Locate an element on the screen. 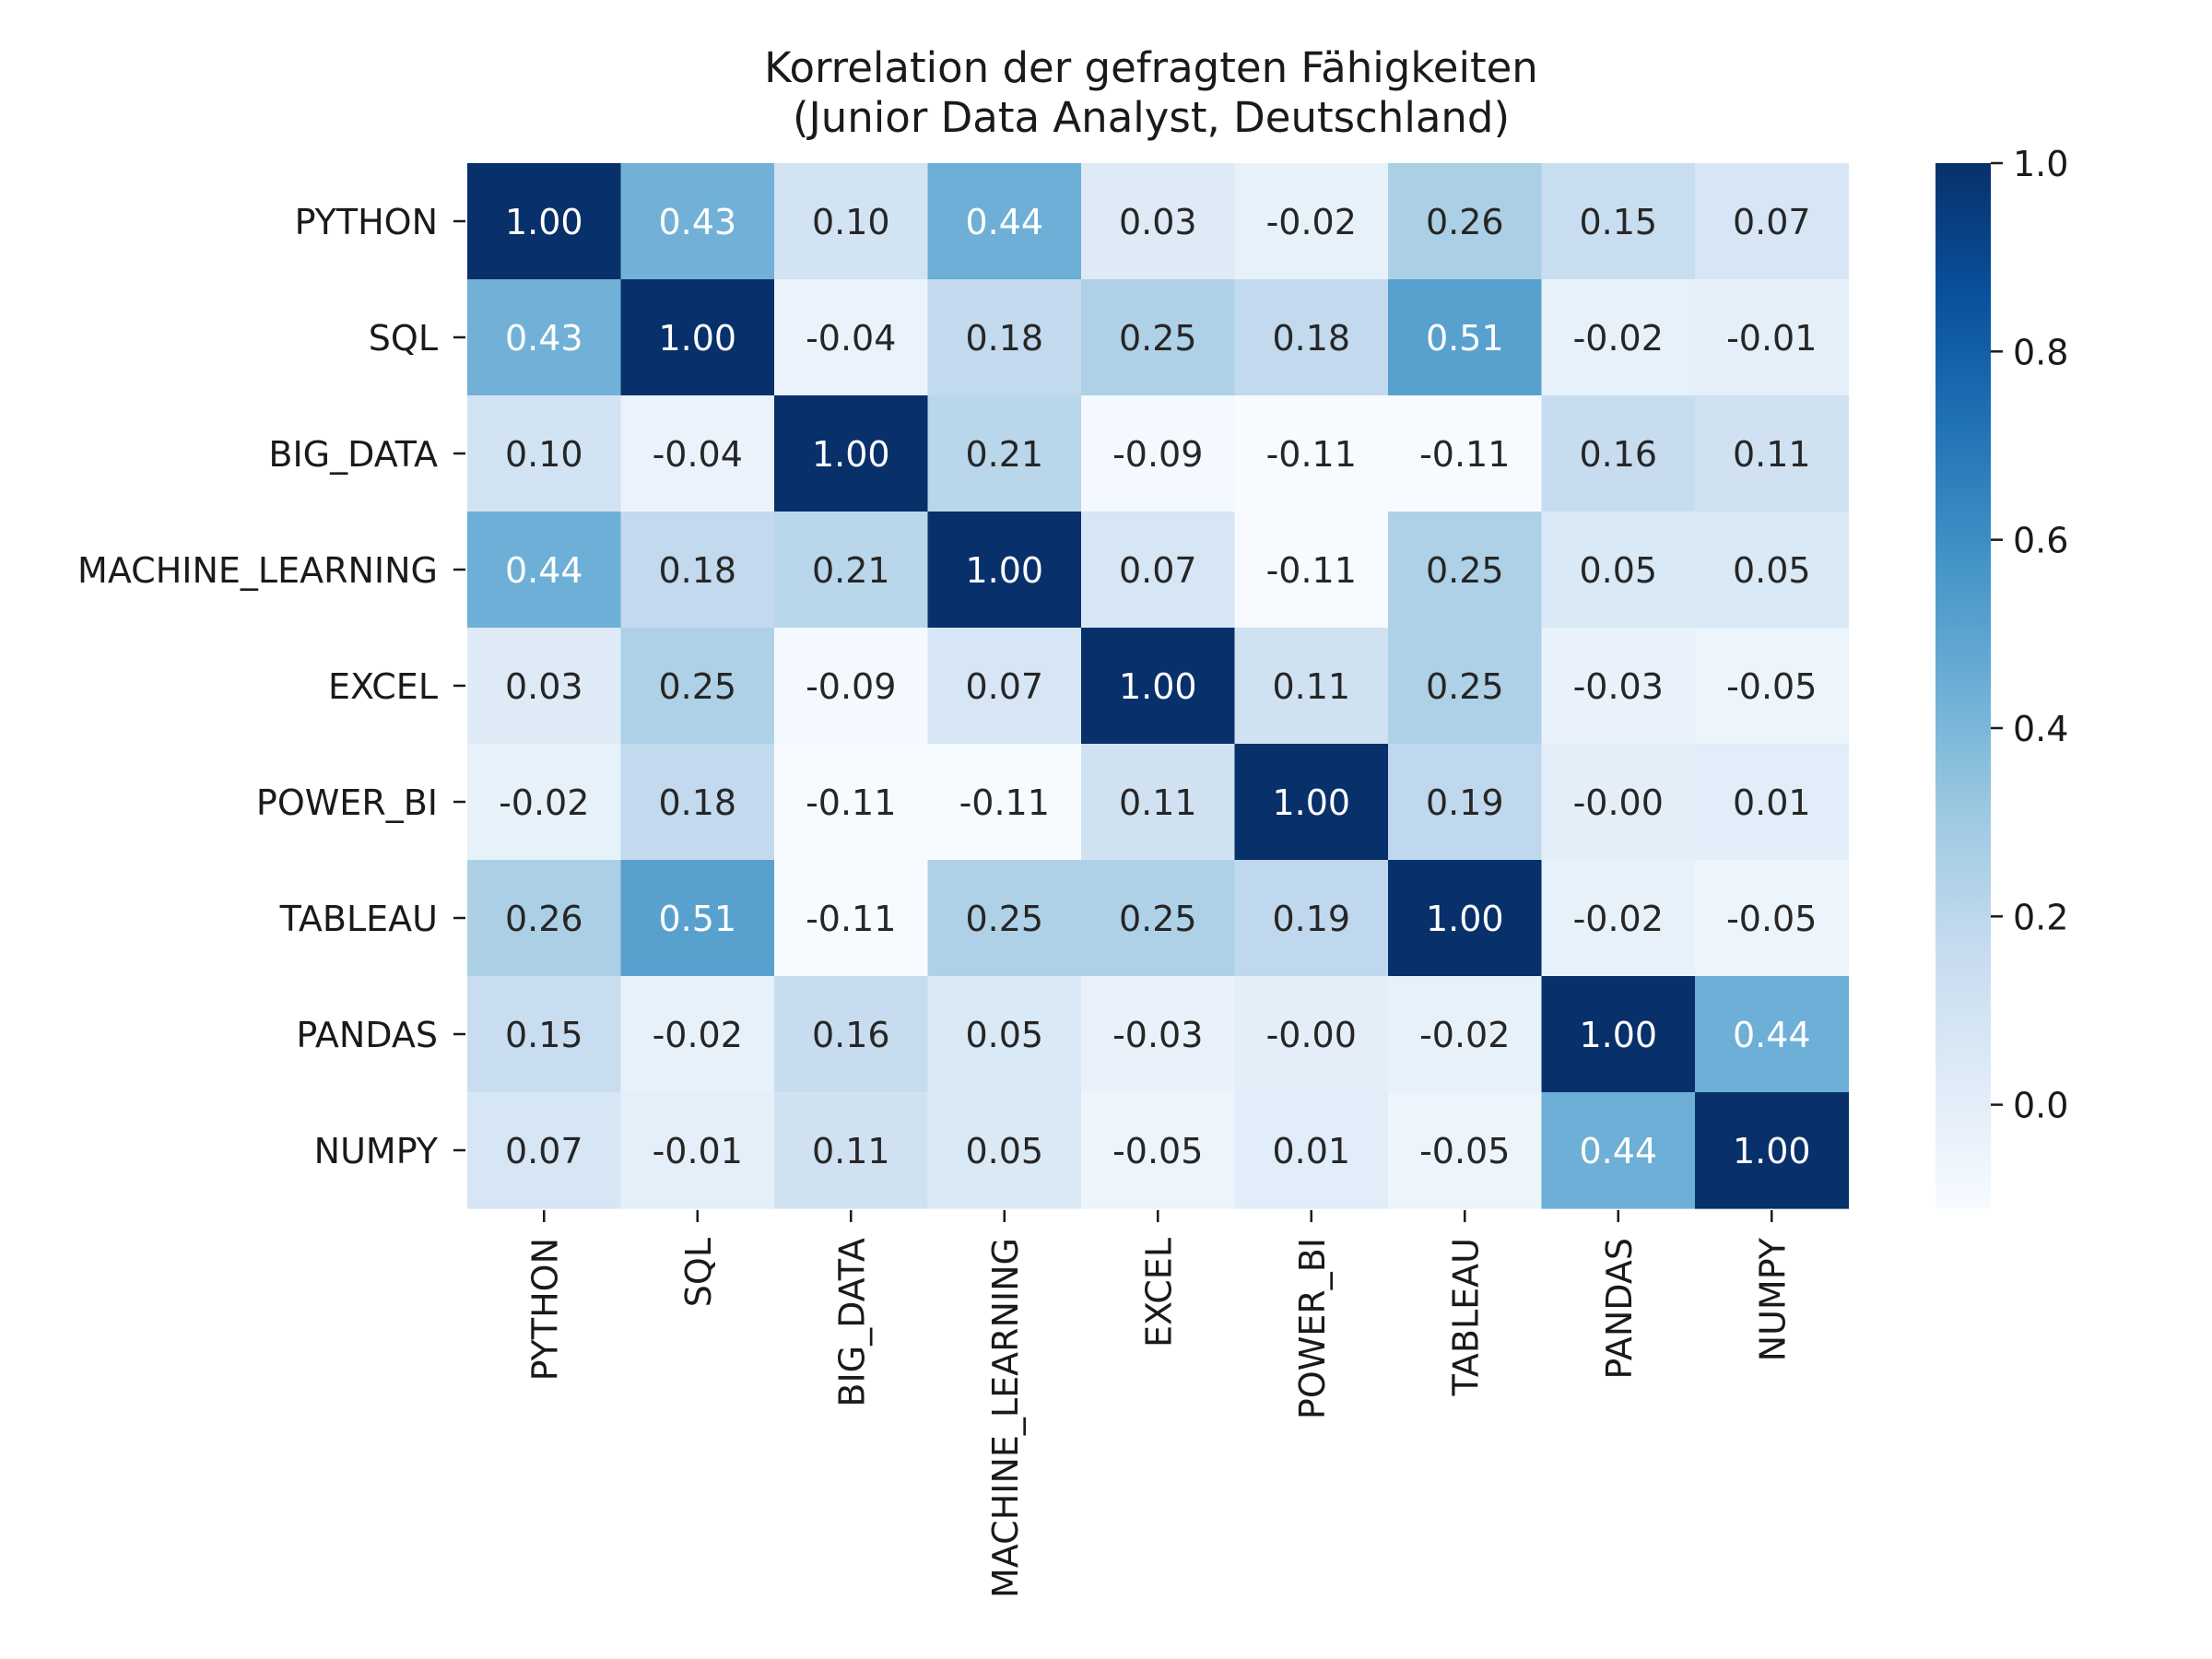 This screenshot has height=1659, width=2212. cell-value-label: -0.03 is located at coordinates (1157, 1035).